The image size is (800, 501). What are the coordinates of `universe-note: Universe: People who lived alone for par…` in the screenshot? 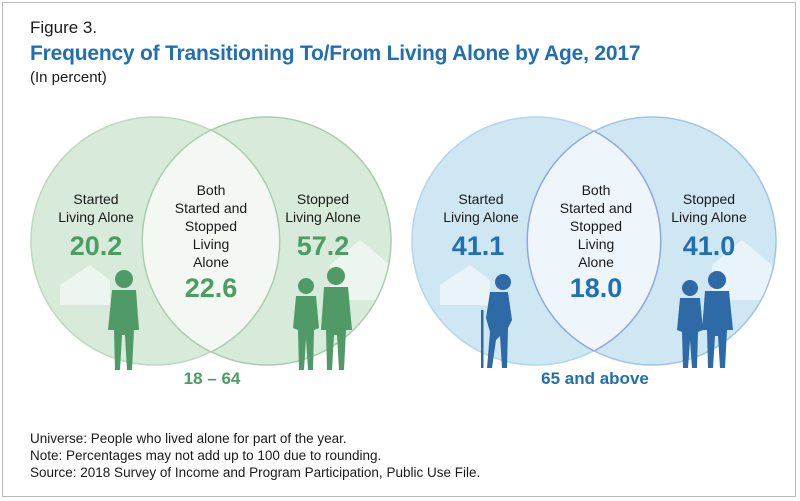 It's located at (188, 438).